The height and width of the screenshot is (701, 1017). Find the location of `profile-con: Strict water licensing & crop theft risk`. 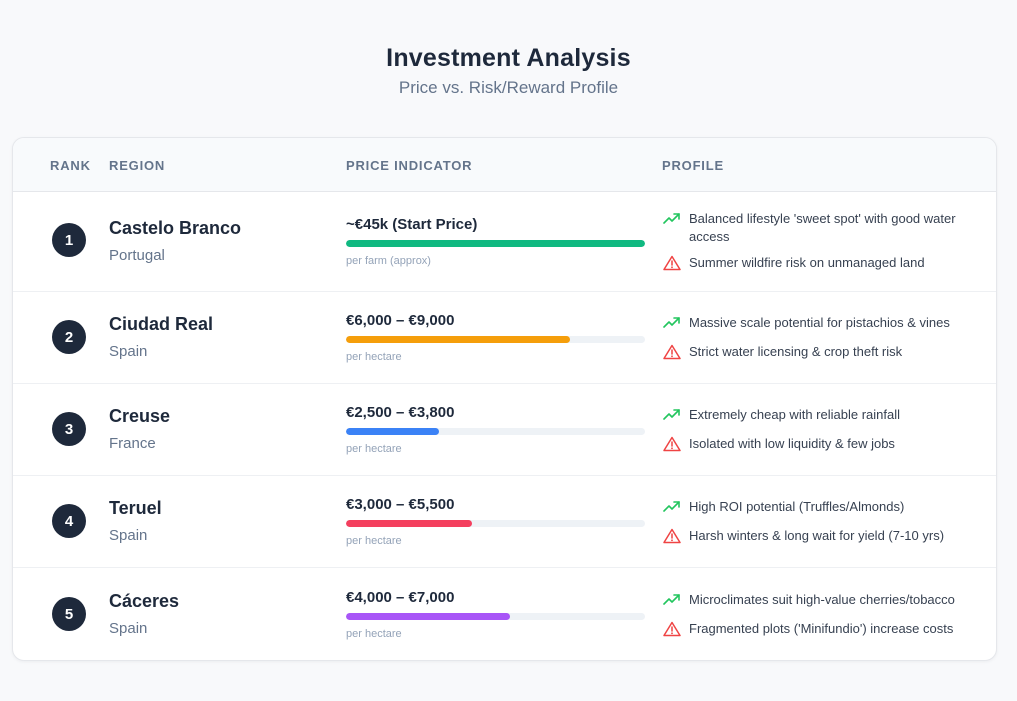

profile-con: Strict water licensing & crop theft risk is located at coordinates (820, 352).